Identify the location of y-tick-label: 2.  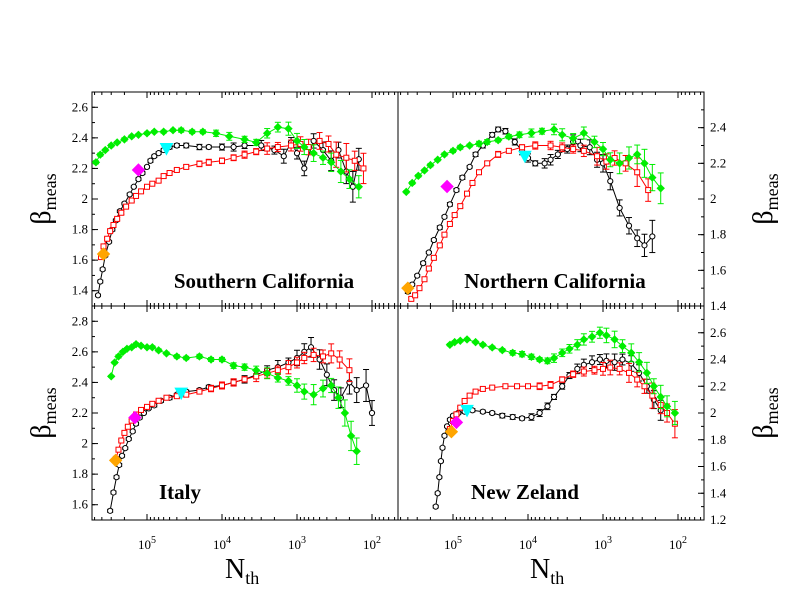
(85, 198).